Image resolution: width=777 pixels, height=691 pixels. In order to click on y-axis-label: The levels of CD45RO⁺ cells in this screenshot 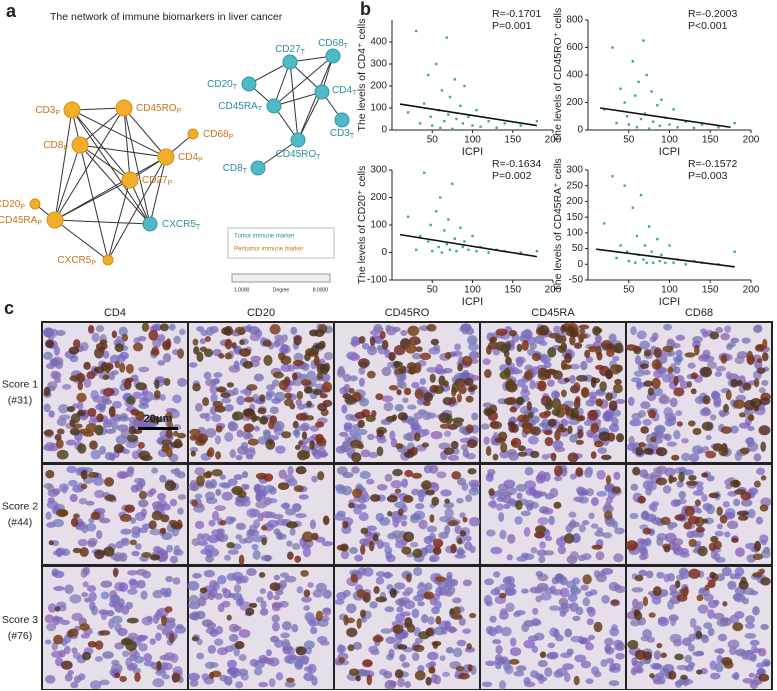, I will do `click(558, 75)`.